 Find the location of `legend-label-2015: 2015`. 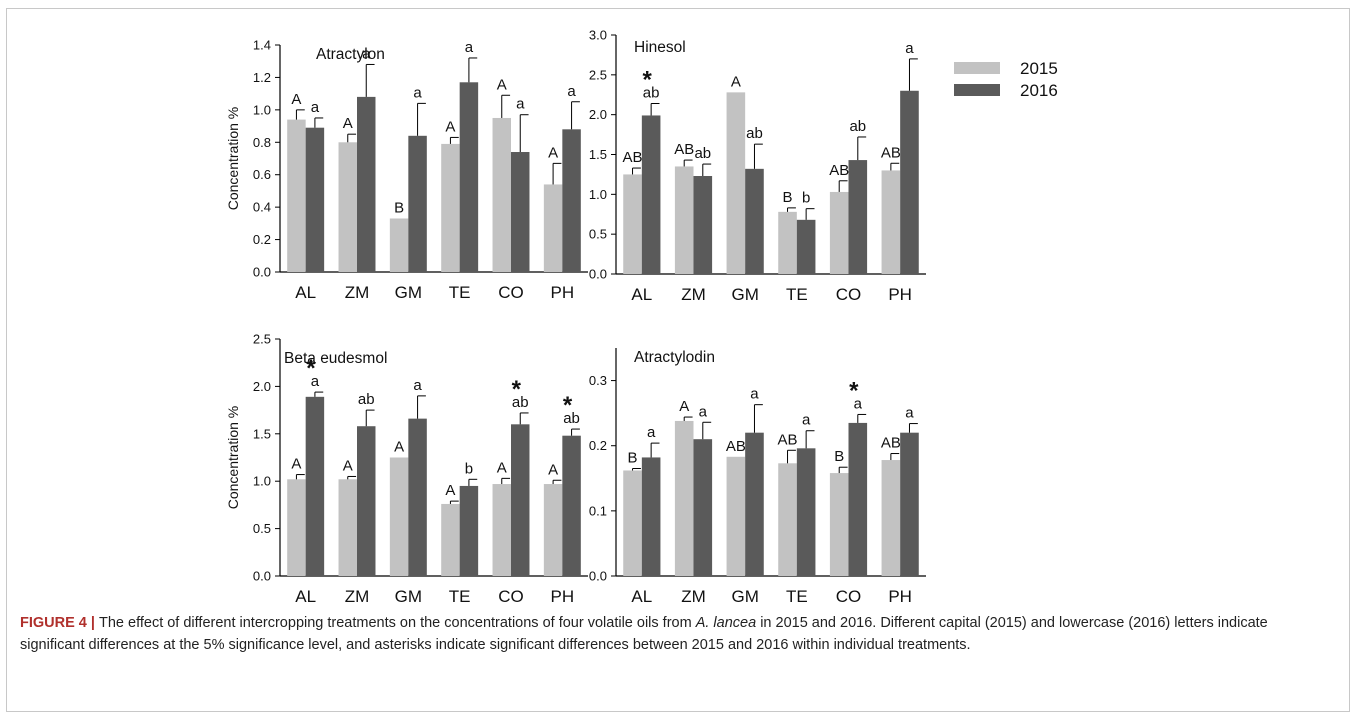

legend-label-2015: 2015 is located at coordinates (1039, 68).